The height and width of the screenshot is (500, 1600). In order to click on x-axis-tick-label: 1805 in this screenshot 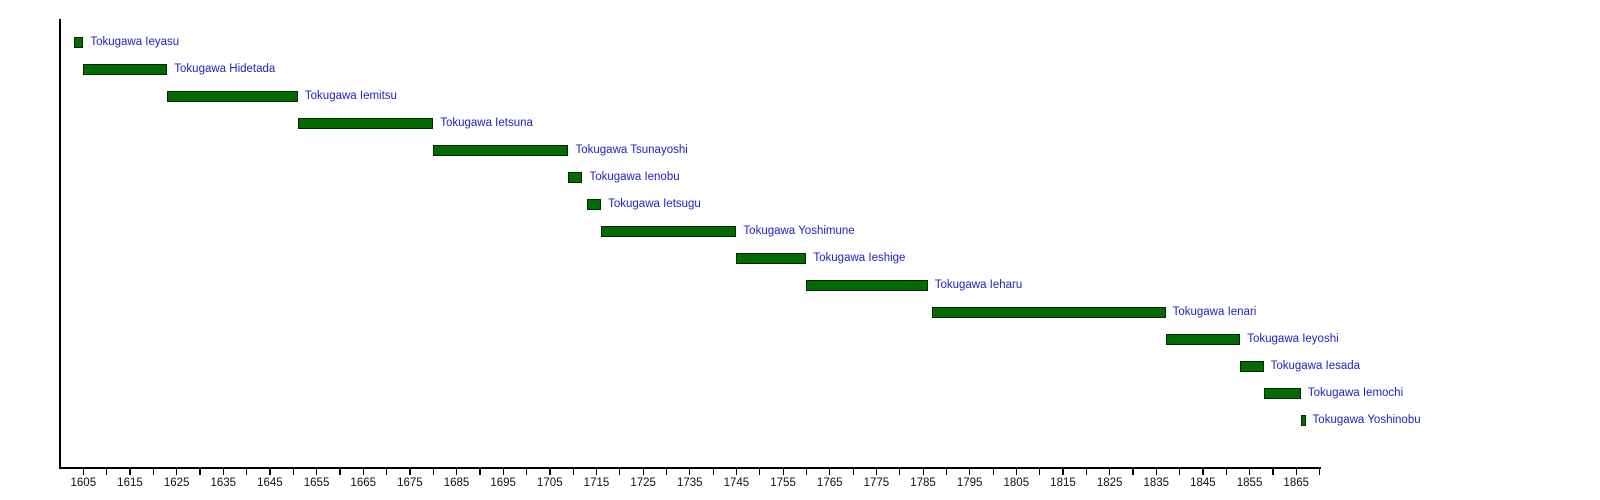, I will do `click(1016, 483)`.